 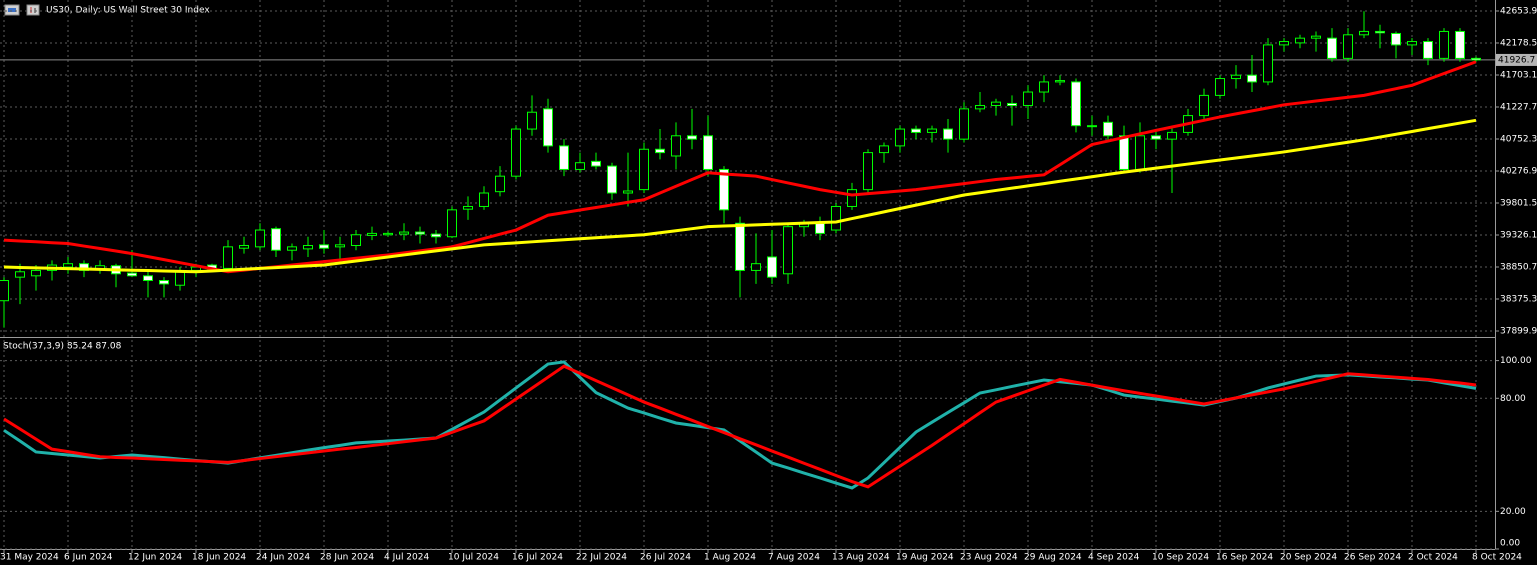 I want to click on indicator-title: Stoch(37,3,9) 85.24 87.08, so click(x=62, y=347).